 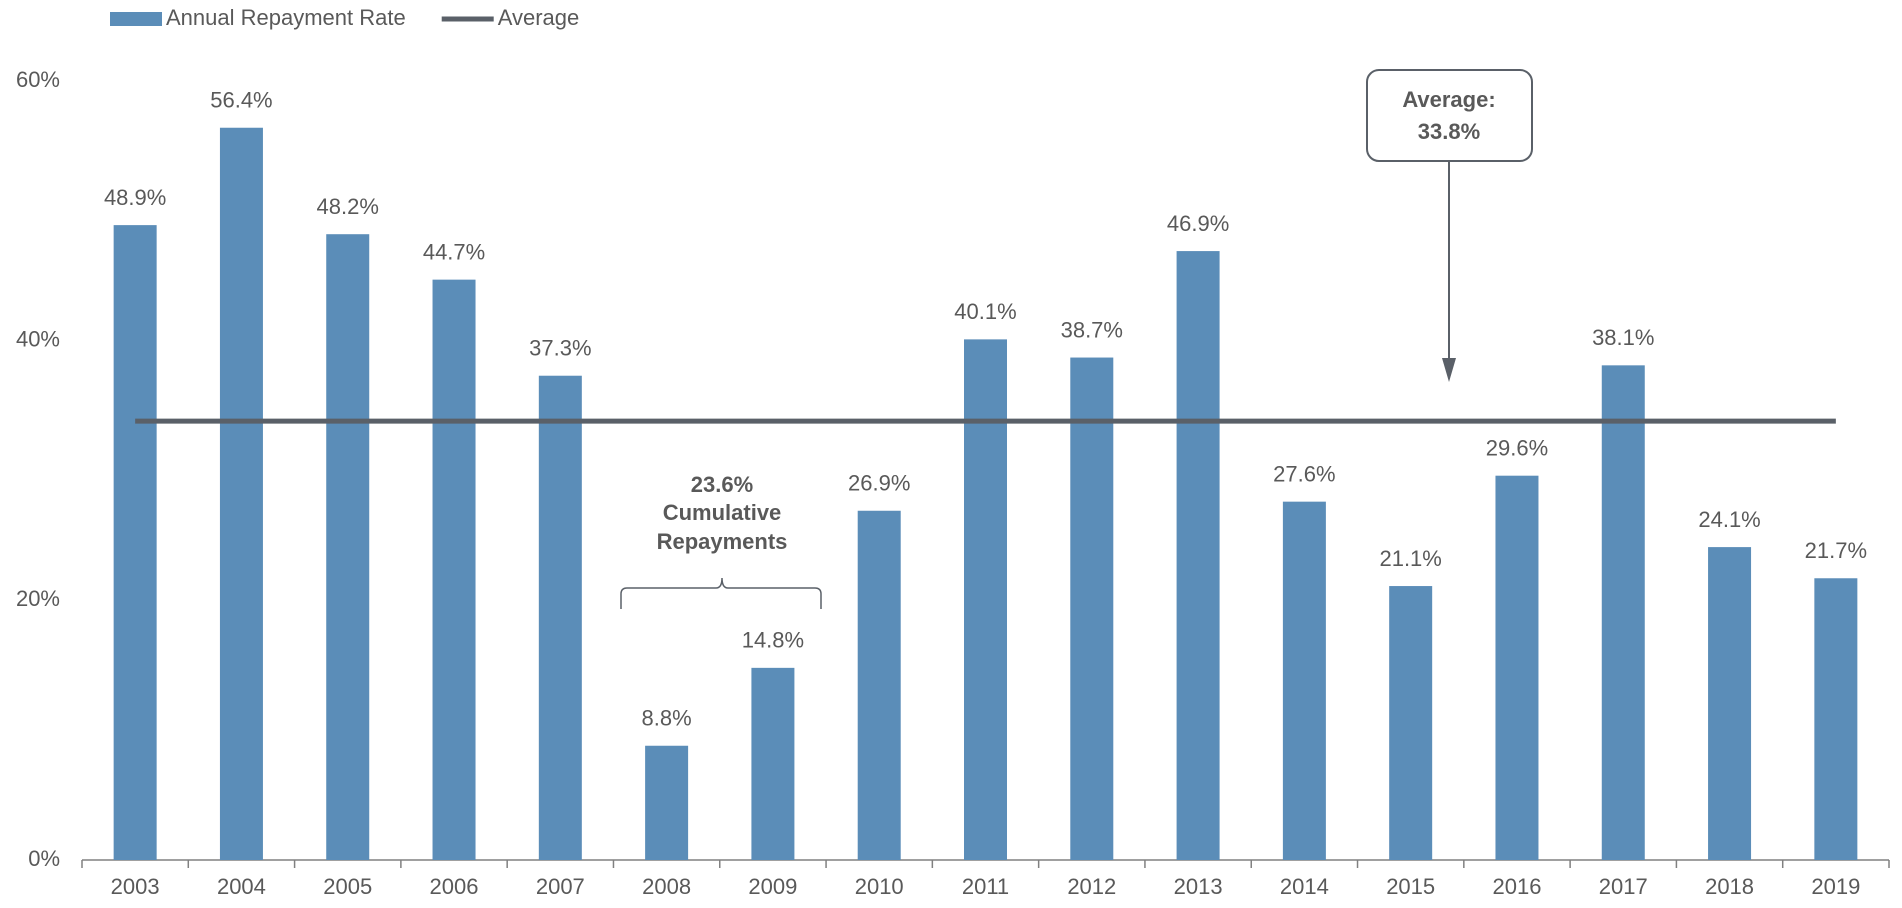 I want to click on x-tick-label: 2013, so click(x=1198, y=886).